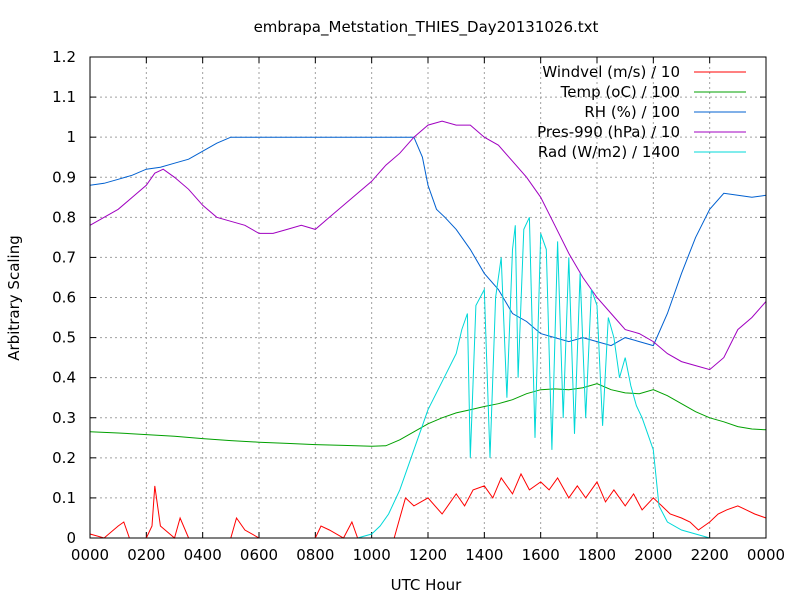 The image size is (800, 600). I want to click on x-tick-label: 1600, so click(541, 555).